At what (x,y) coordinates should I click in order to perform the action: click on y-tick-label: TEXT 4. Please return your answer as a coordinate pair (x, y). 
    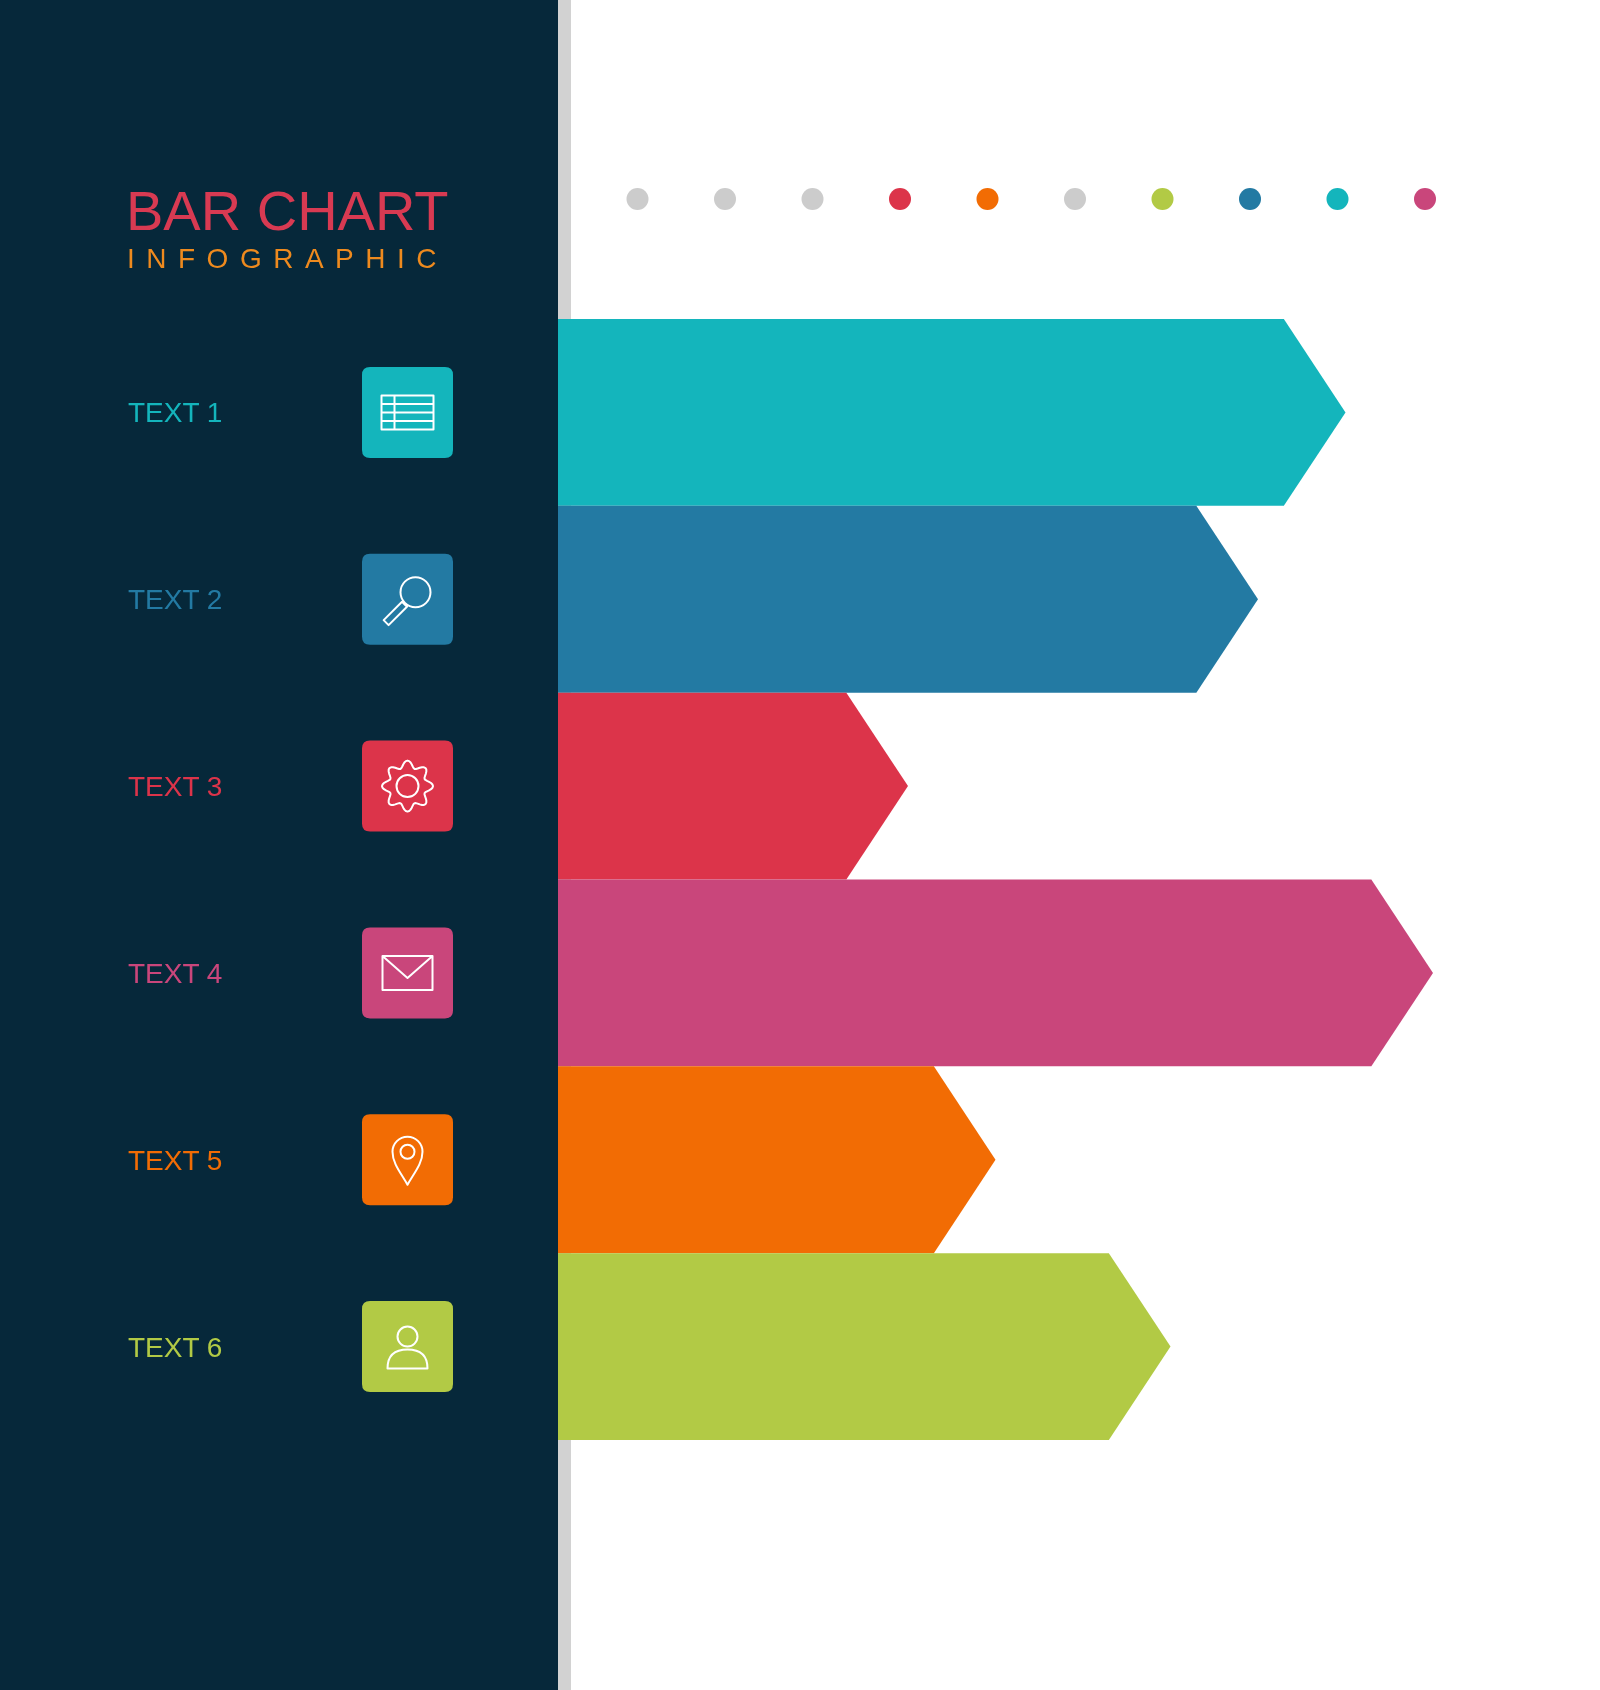
    Looking at the image, I should click on (175, 973).